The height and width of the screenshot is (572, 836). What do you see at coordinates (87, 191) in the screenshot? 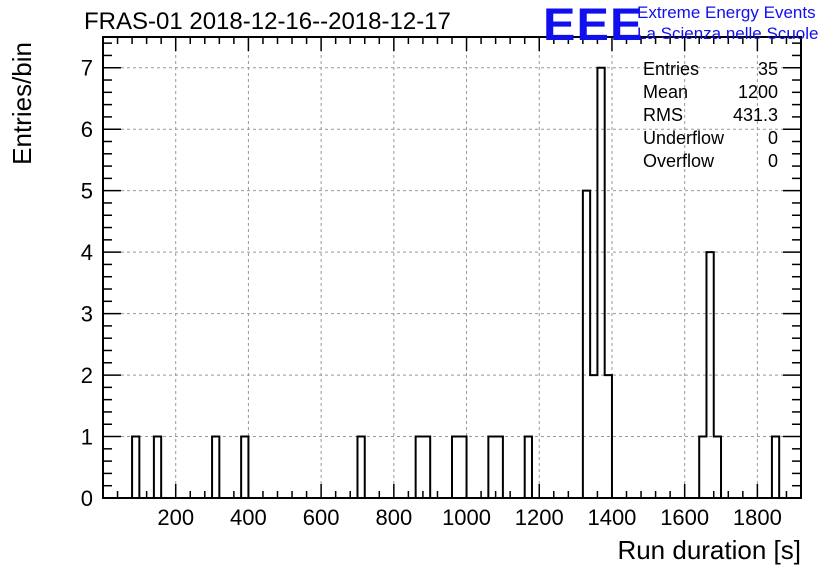
I see `y-tick-label: 5` at bounding box center [87, 191].